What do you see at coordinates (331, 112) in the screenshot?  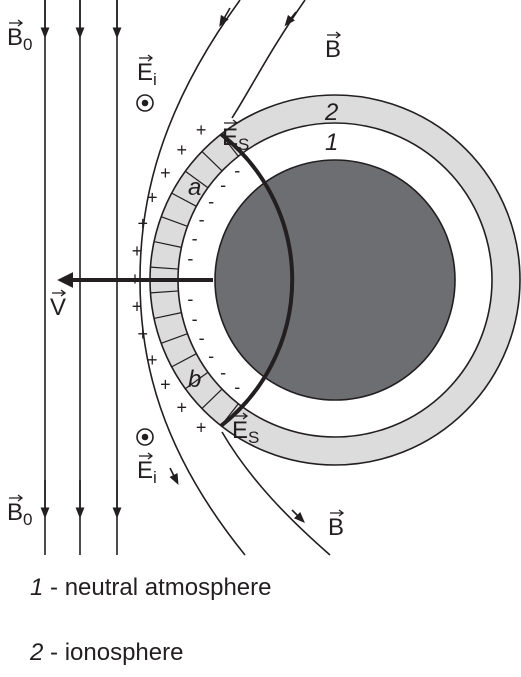 I see `ring-label: 2` at bounding box center [331, 112].